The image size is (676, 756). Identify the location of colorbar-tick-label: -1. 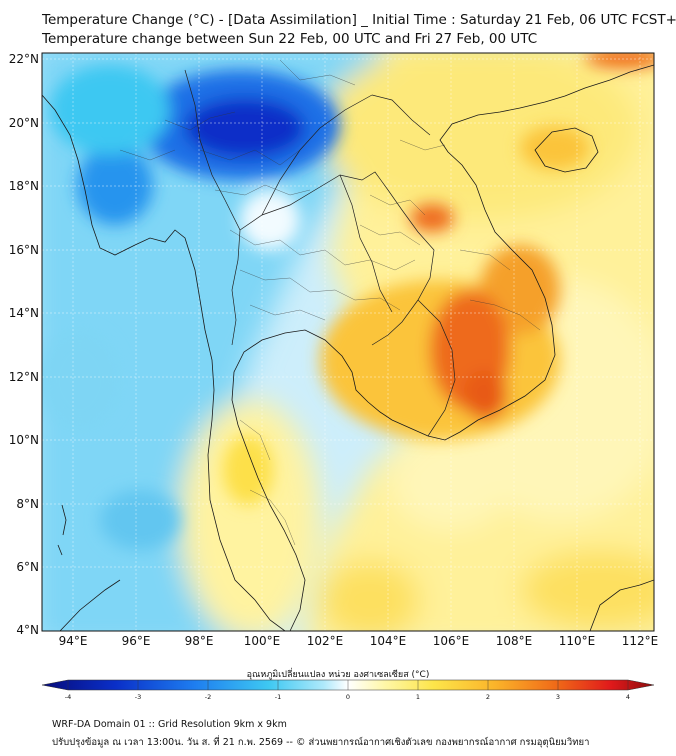
(278, 697).